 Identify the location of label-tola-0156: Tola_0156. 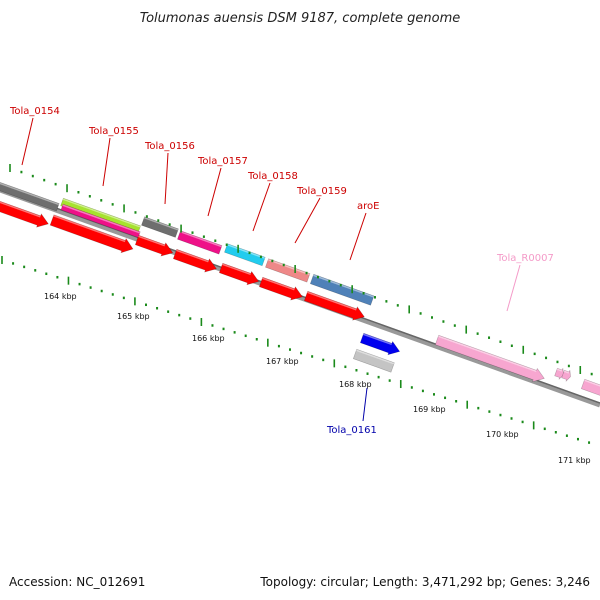
(169, 146).